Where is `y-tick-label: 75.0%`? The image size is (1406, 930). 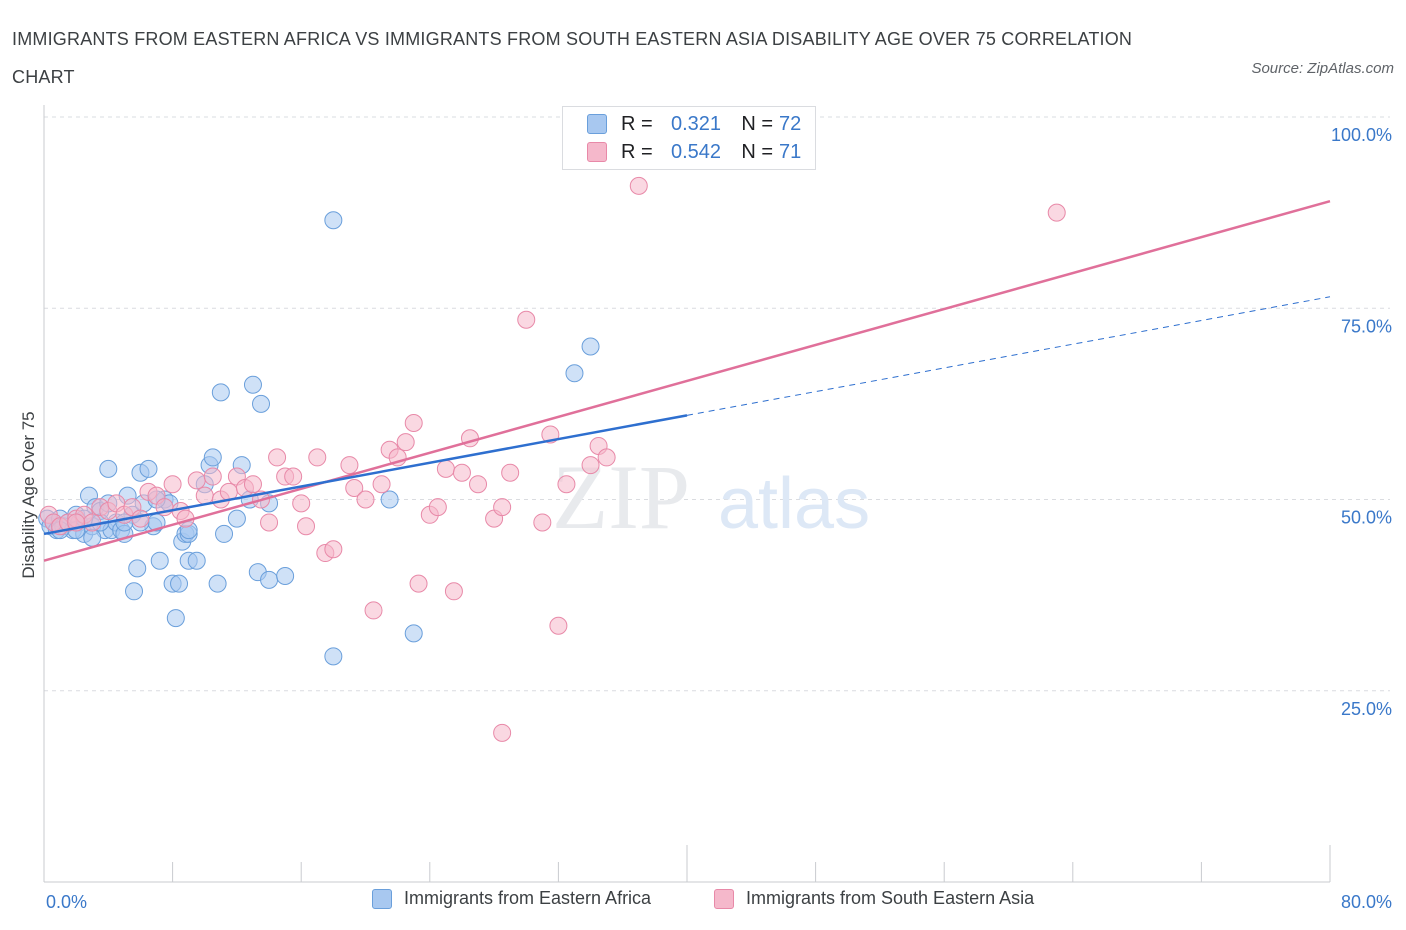
y-tick-label: 75.0% is located at coordinates (1366, 326).